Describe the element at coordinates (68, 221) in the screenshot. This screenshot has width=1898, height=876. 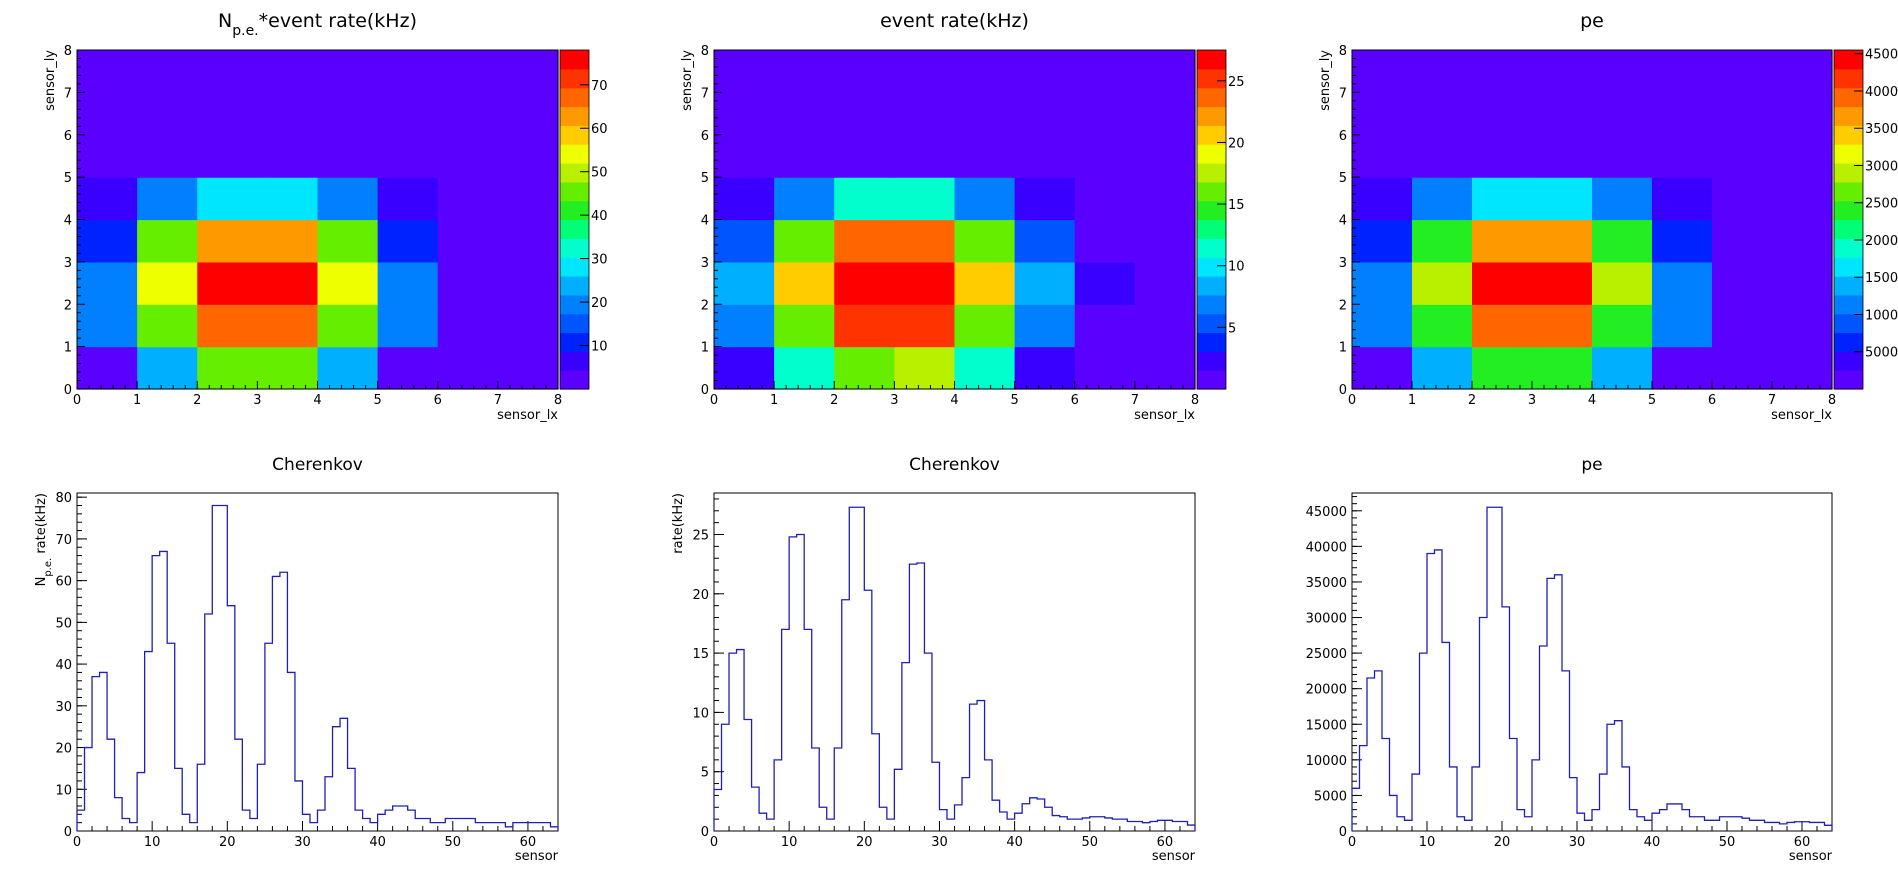
I see `y-tick-label: 4` at that location.